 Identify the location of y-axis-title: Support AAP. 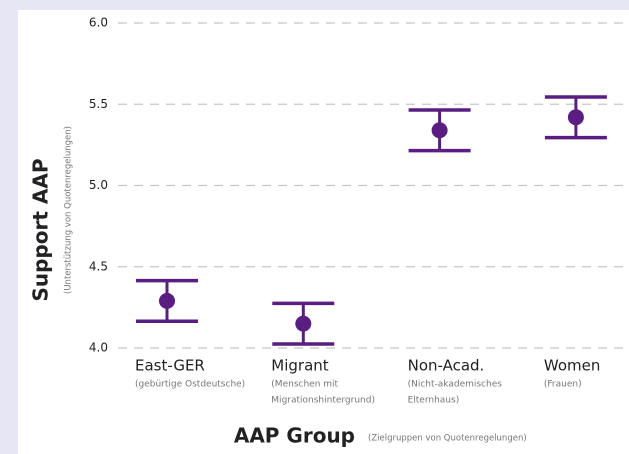
(41, 229).